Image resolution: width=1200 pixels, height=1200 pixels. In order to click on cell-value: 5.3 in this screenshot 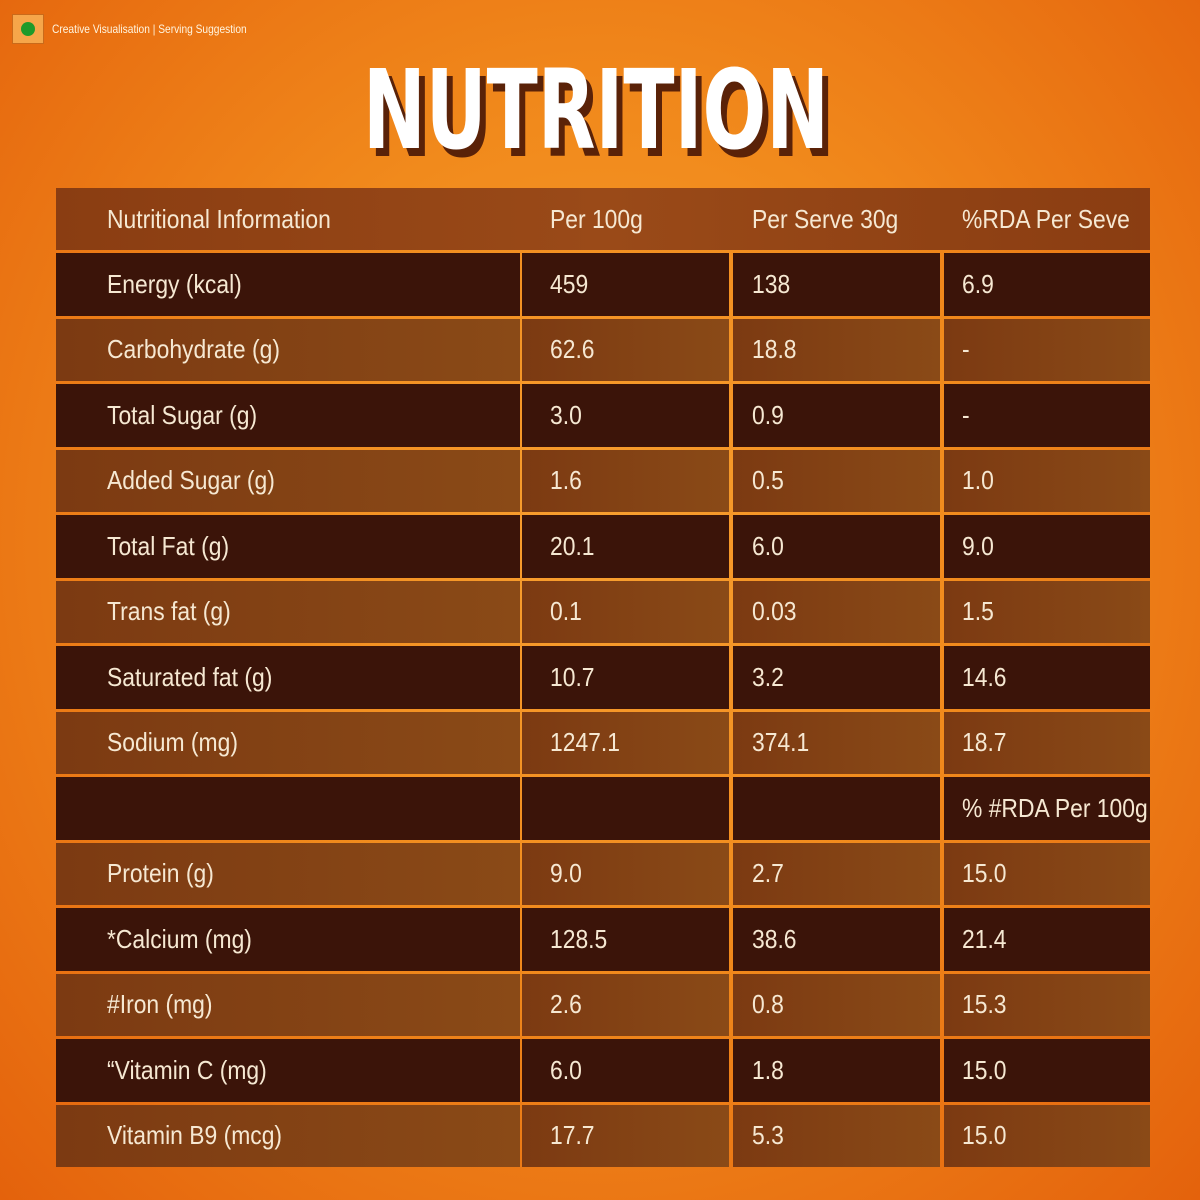, I will do `click(836, 1135)`.